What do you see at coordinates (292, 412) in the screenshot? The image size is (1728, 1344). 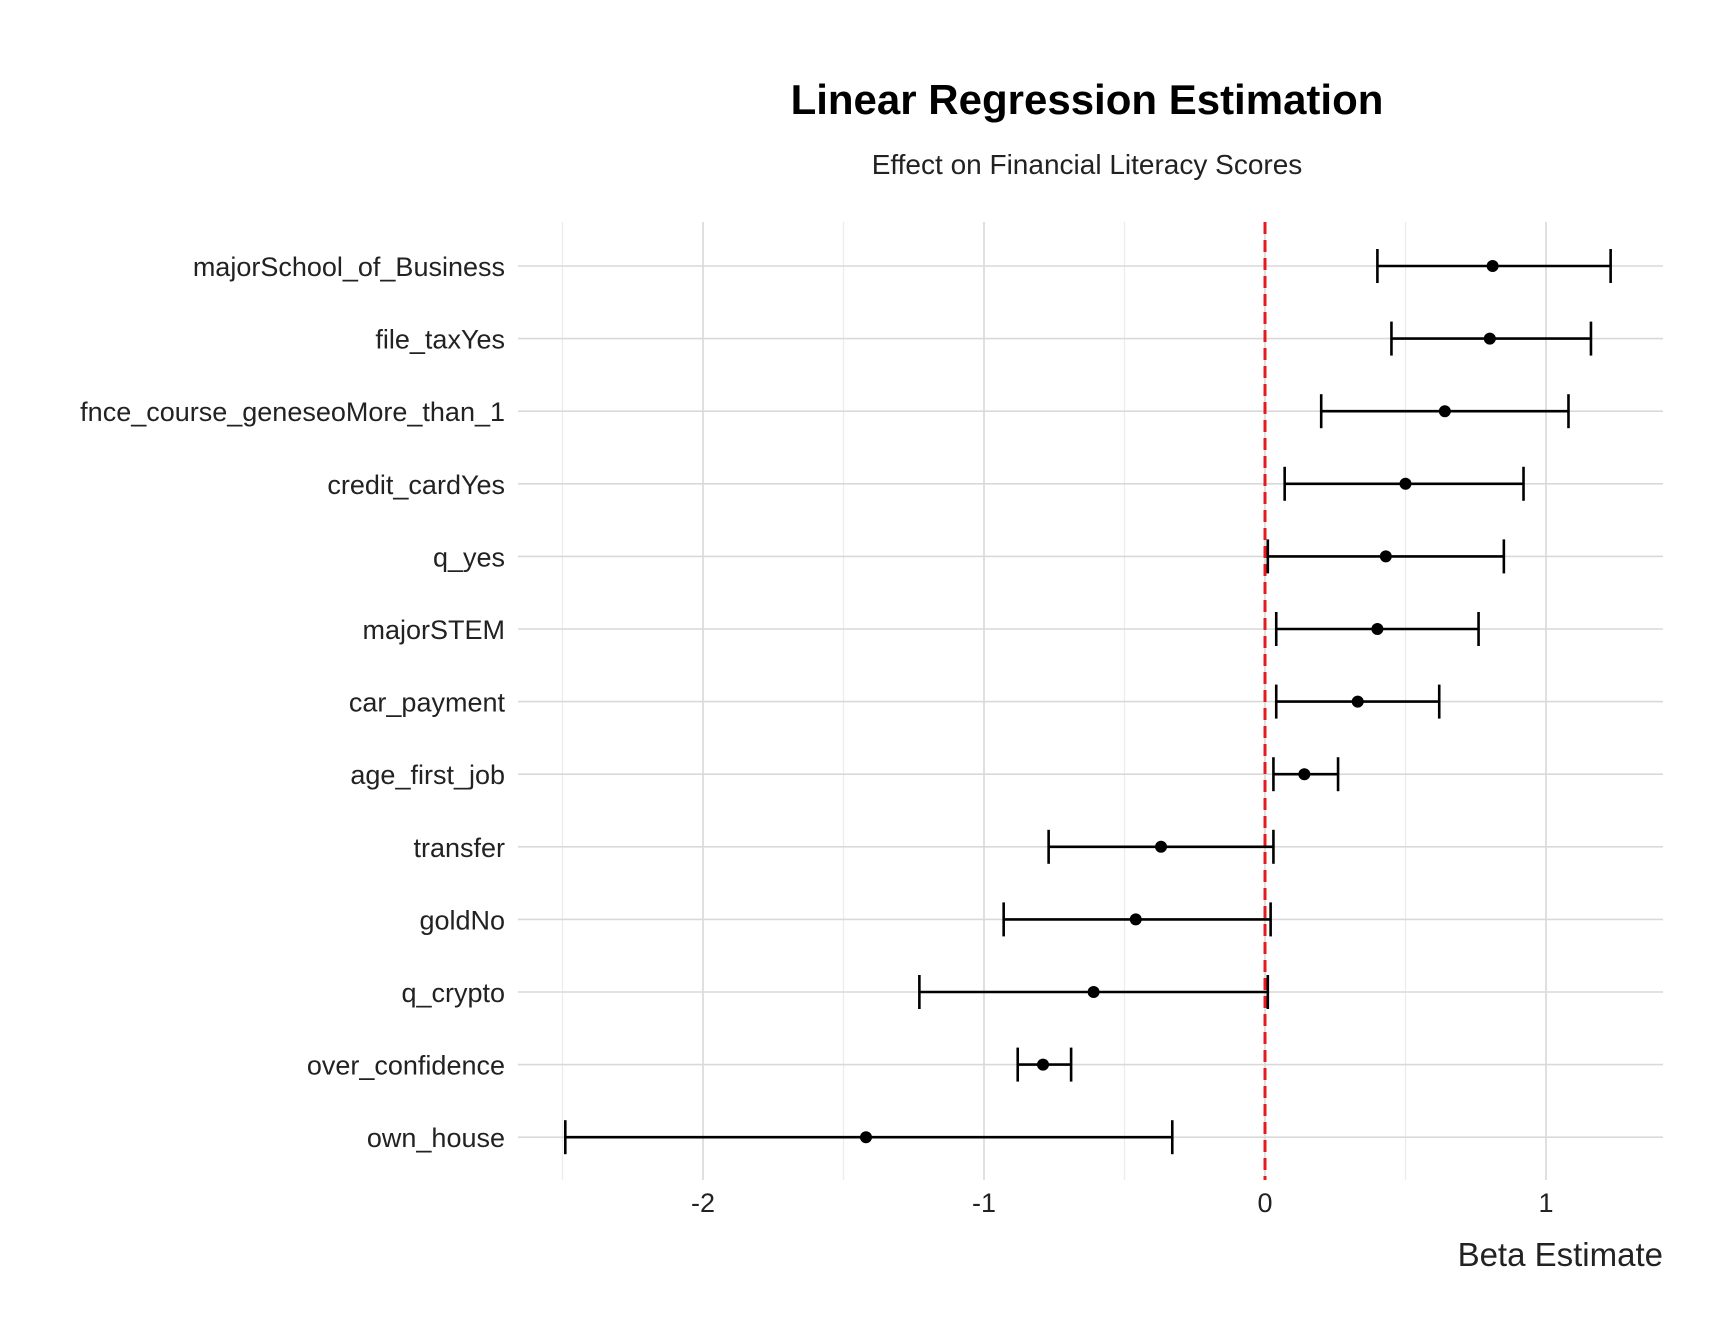 I see `y-tick-label: fnce_course_geneseoMore_than_1` at bounding box center [292, 412].